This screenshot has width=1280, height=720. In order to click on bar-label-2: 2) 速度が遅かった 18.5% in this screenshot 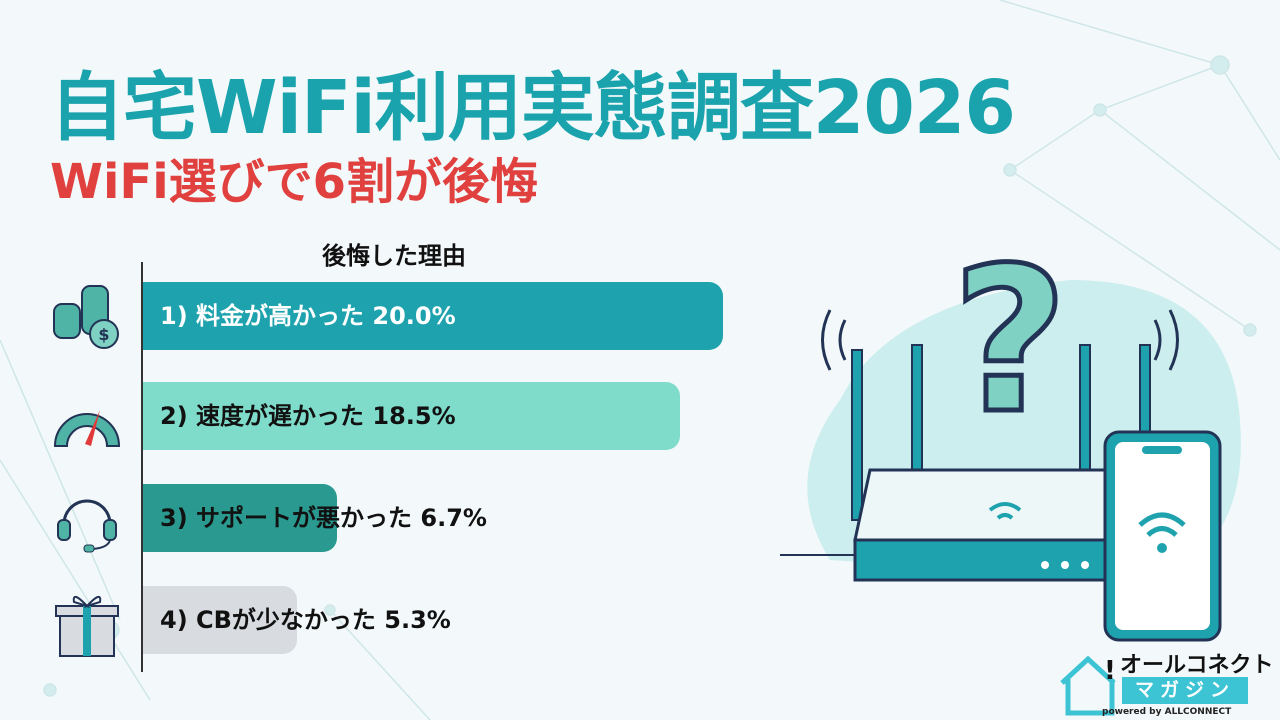, I will do `click(308, 416)`.